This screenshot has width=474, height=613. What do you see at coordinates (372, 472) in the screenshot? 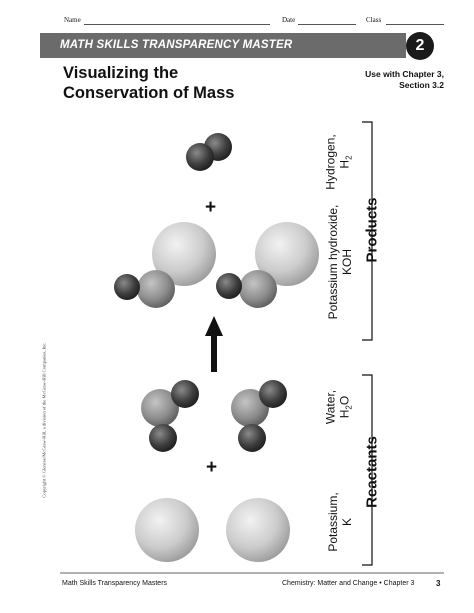
I see `reactants-heading: Reactants` at bounding box center [372, 472].